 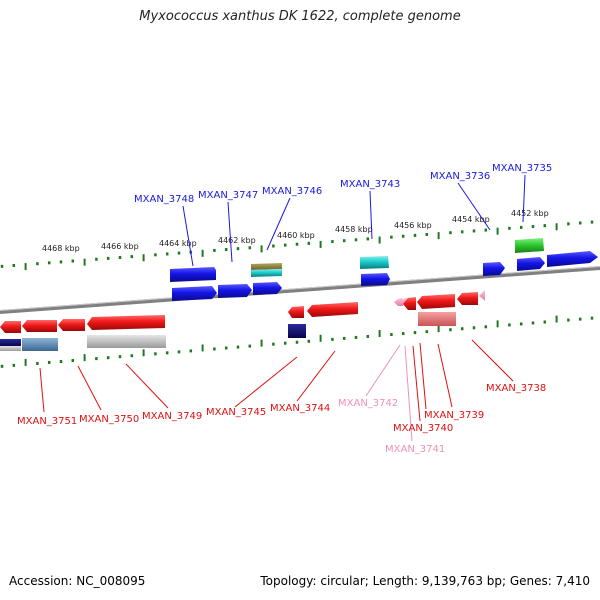 What do you see at coordinates (516, 388) in the screenshot?
I see `gene-label-mxan-3738: MXAN_3738` at bounding box center [516, 388].